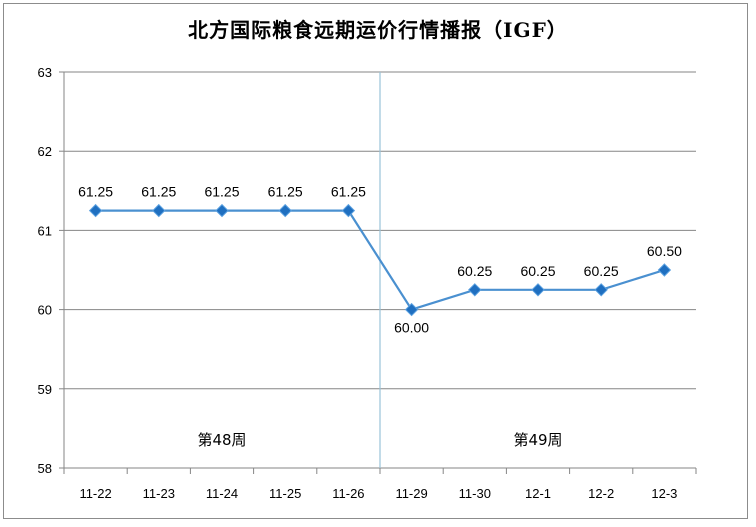 Image resolution: width=756 pixels, height=527 pixels. I want to click on y-tick-label: 60, so click(45, 310).